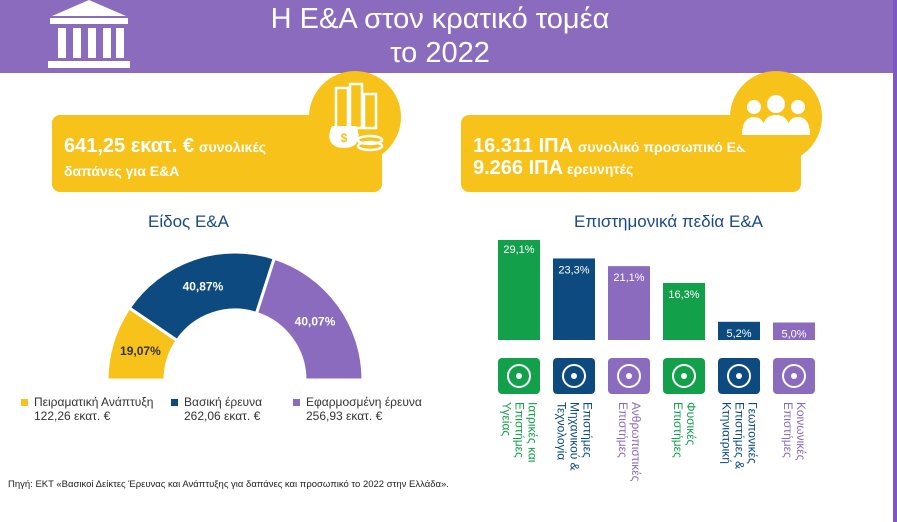 The width and height of the screenshot is (897, 522). What do you see at coordinates (223, 402) in the screenshot?
I see `legend-basic-label: Βασική έρευνα` at bounding box center [223, 402].